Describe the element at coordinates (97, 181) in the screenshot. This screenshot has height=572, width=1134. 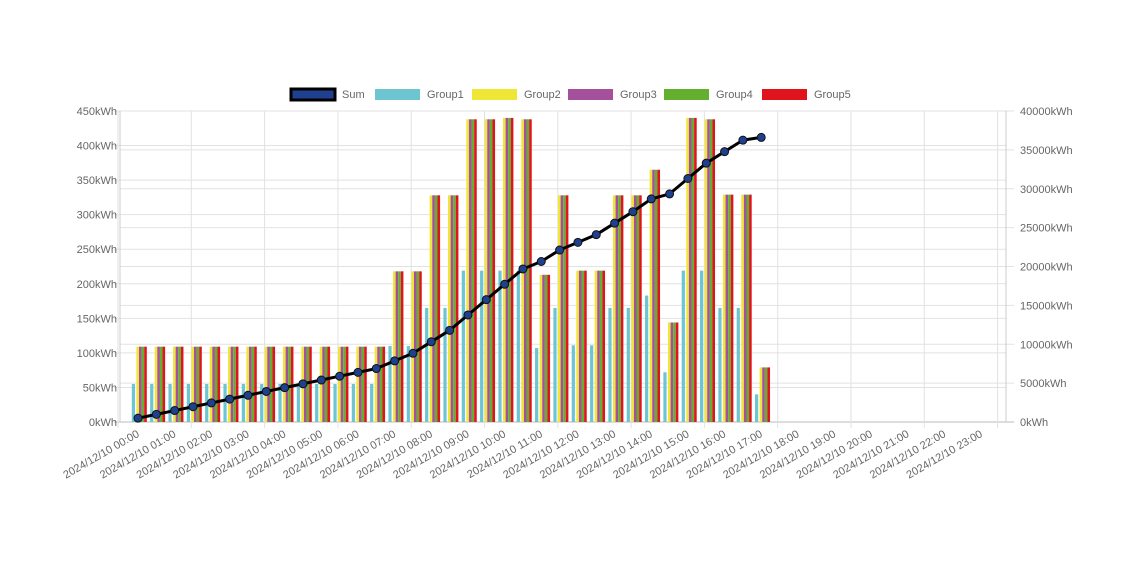
I see `left-tick-label: 350kWh` at that location.